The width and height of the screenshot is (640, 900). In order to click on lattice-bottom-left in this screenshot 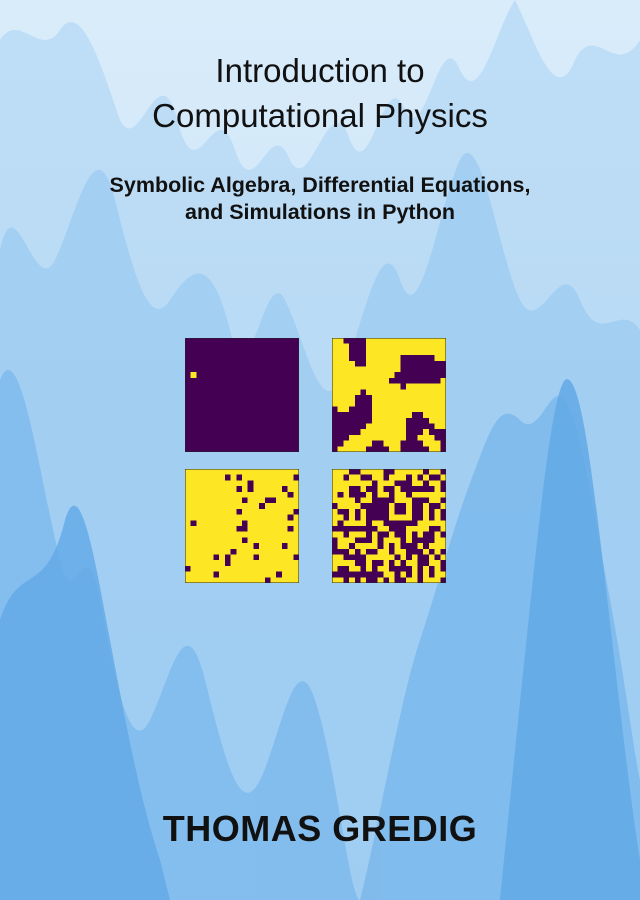, I will do `click(242, 526)`.